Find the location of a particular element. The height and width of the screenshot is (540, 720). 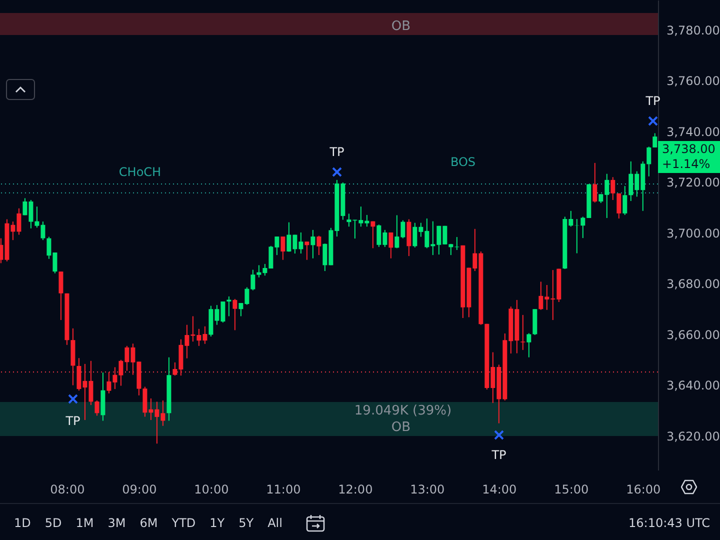

y-tick-label: 3,760.00 is located at coordinates (693, 81).